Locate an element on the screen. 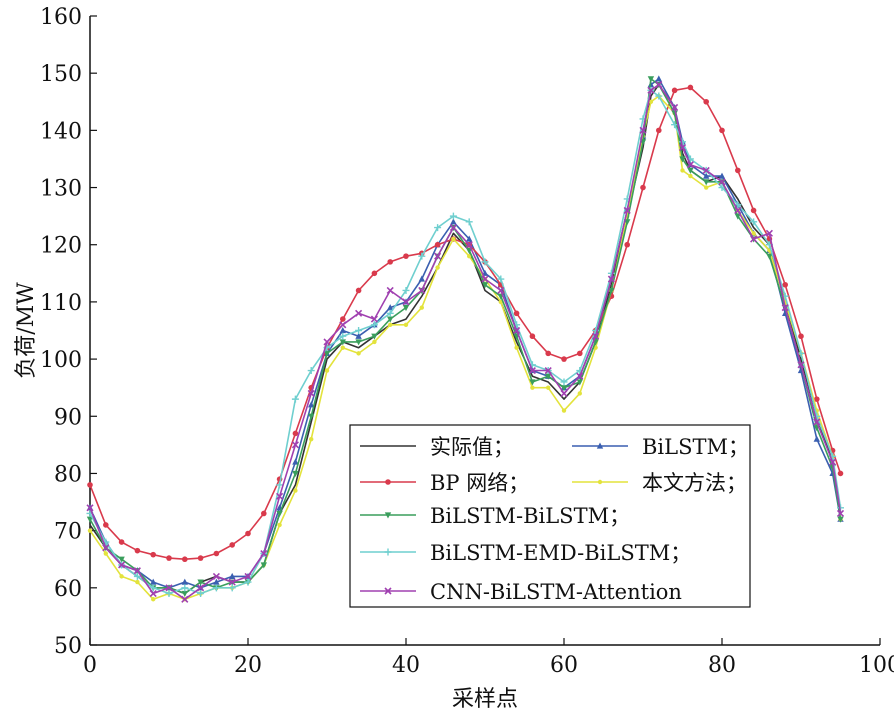 The height and width of the screenshot is (715, 894). legend-label: BiLSTM-EMD-BiLSTM； is located at coordinates (560, 553).